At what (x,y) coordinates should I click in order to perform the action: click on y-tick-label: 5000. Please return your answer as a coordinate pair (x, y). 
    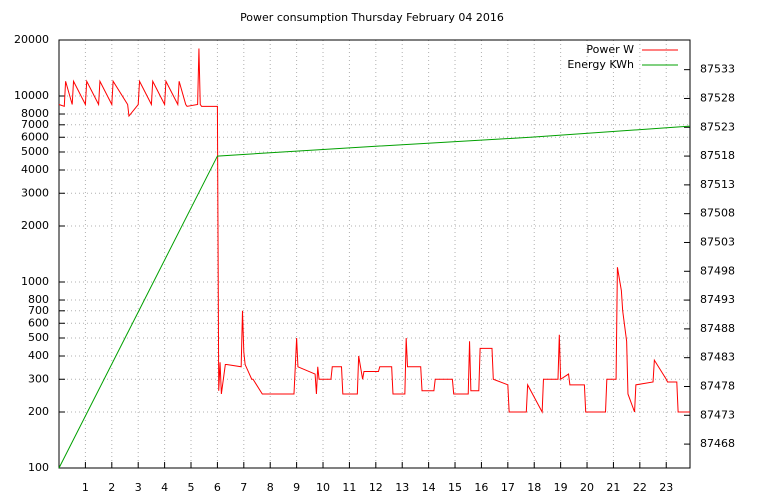
    Looking at the image, I should click on (35, 151).